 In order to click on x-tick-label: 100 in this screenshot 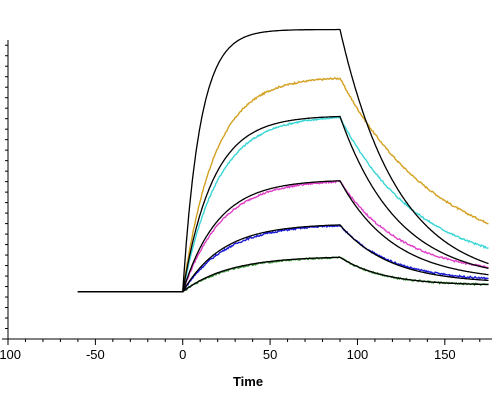, I will do `click(358, 354)`.